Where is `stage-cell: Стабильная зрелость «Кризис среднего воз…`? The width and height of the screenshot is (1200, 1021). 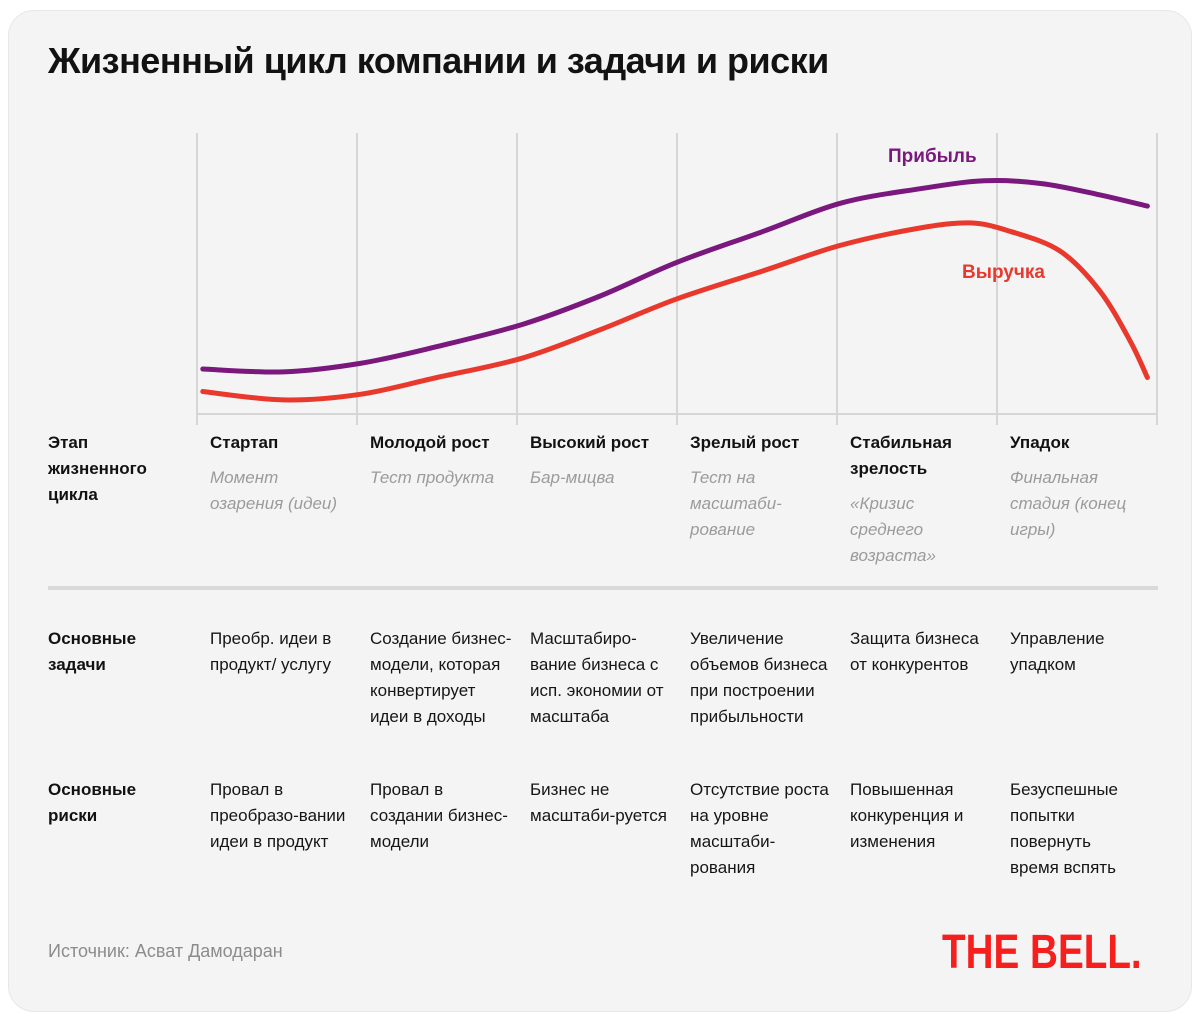 stage-cell: Стабильная зрелость «Кризис среднего воз… is located at coordinates (930, 499).